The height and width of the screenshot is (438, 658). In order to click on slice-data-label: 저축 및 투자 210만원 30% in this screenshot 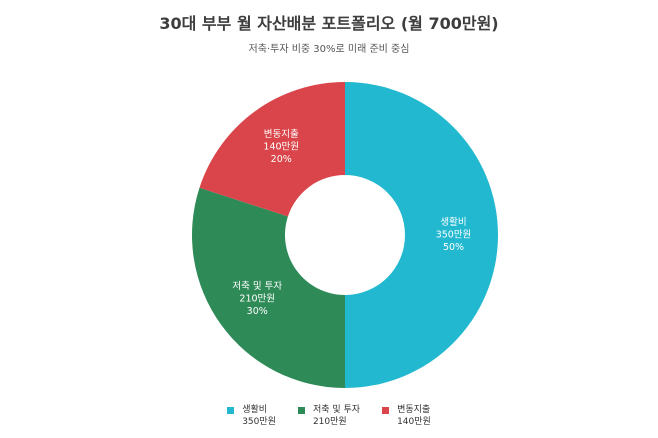, I will do `click(257, 298)`.